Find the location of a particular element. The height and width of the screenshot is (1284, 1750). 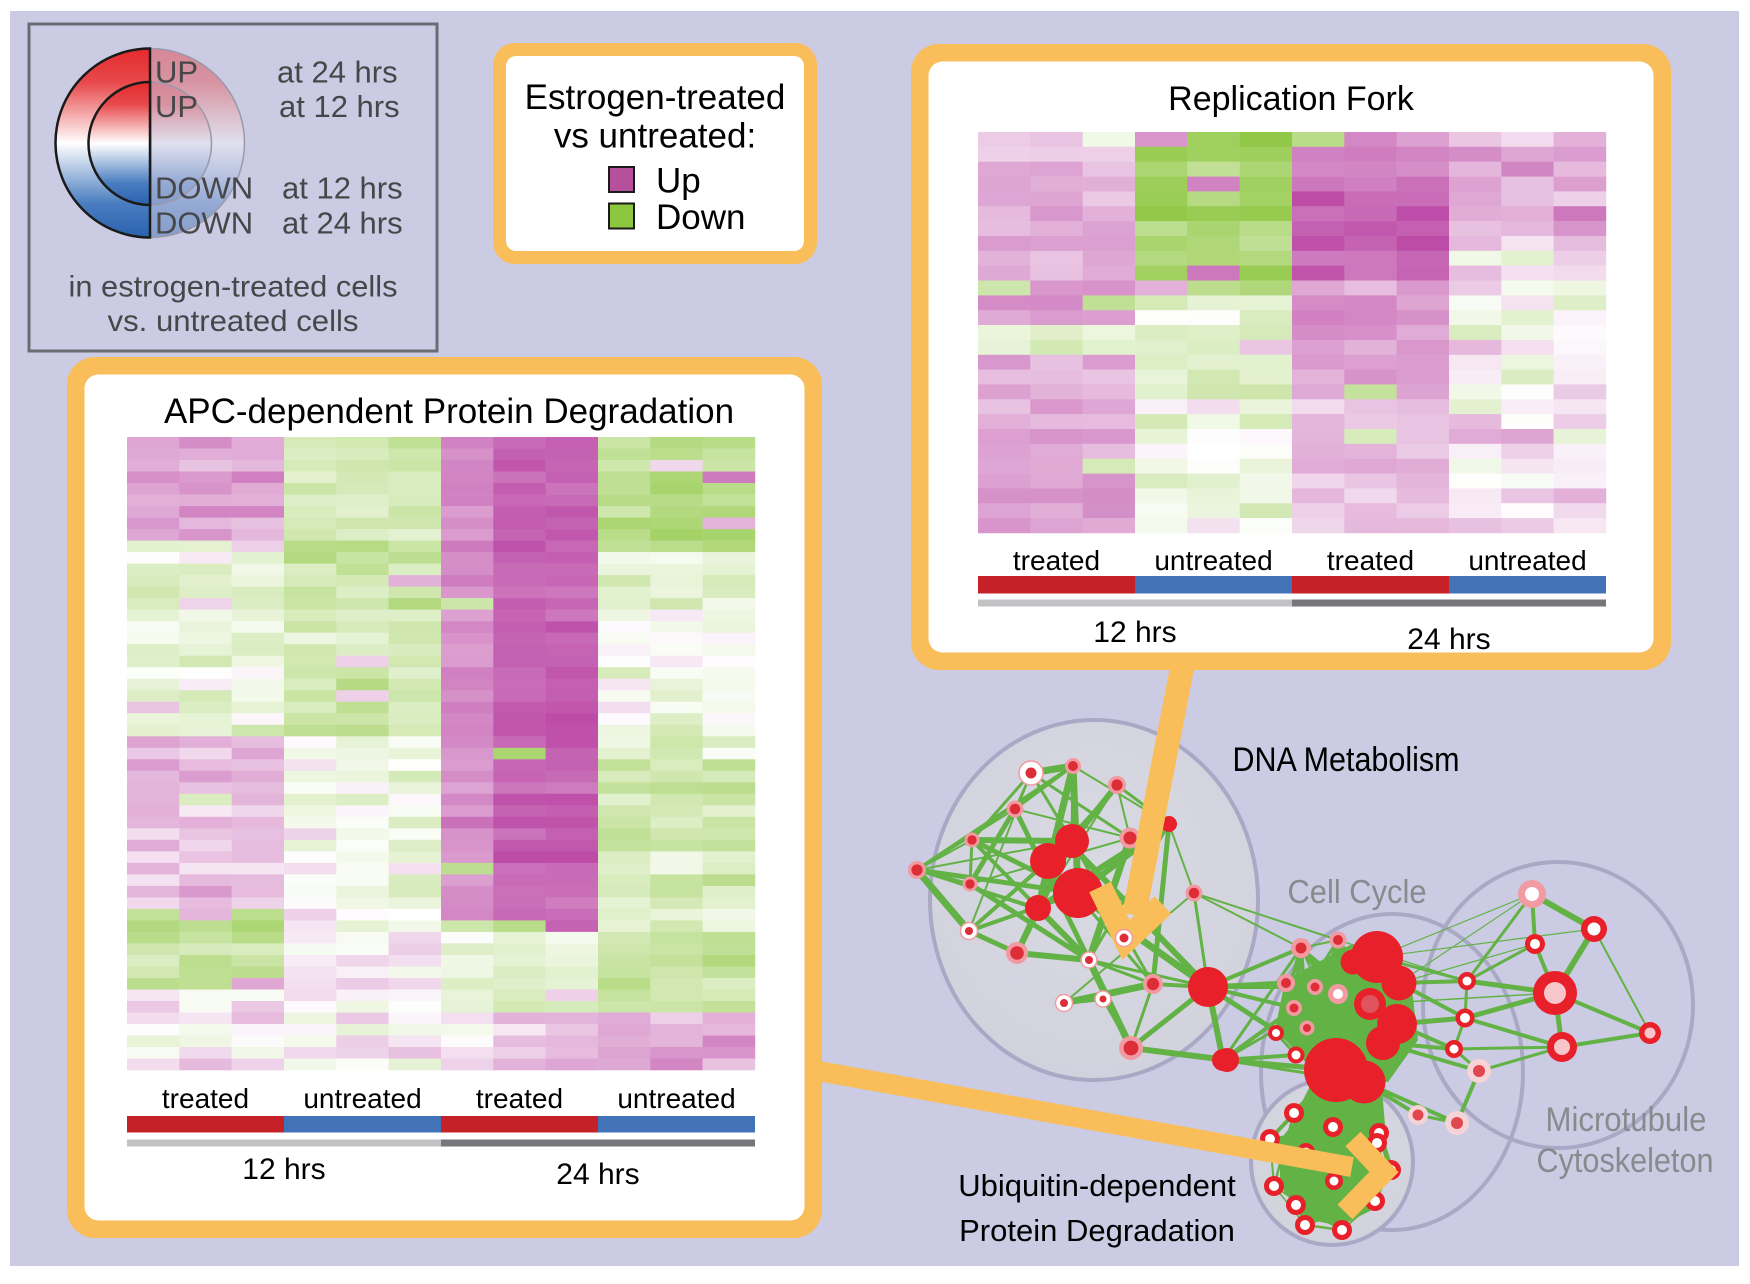

svg-text: Cell Cycle is located at coordinates (1357, 891).